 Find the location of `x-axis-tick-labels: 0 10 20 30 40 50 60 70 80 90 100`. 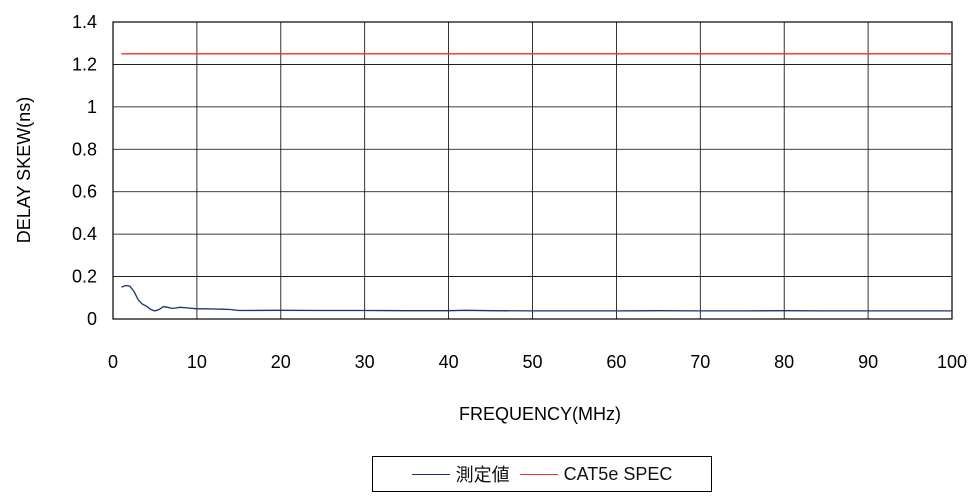

x-axis-tick-labels: 0 10 20 30 40 50 60 70 80 90 100 is located at coordinates (537, 362).